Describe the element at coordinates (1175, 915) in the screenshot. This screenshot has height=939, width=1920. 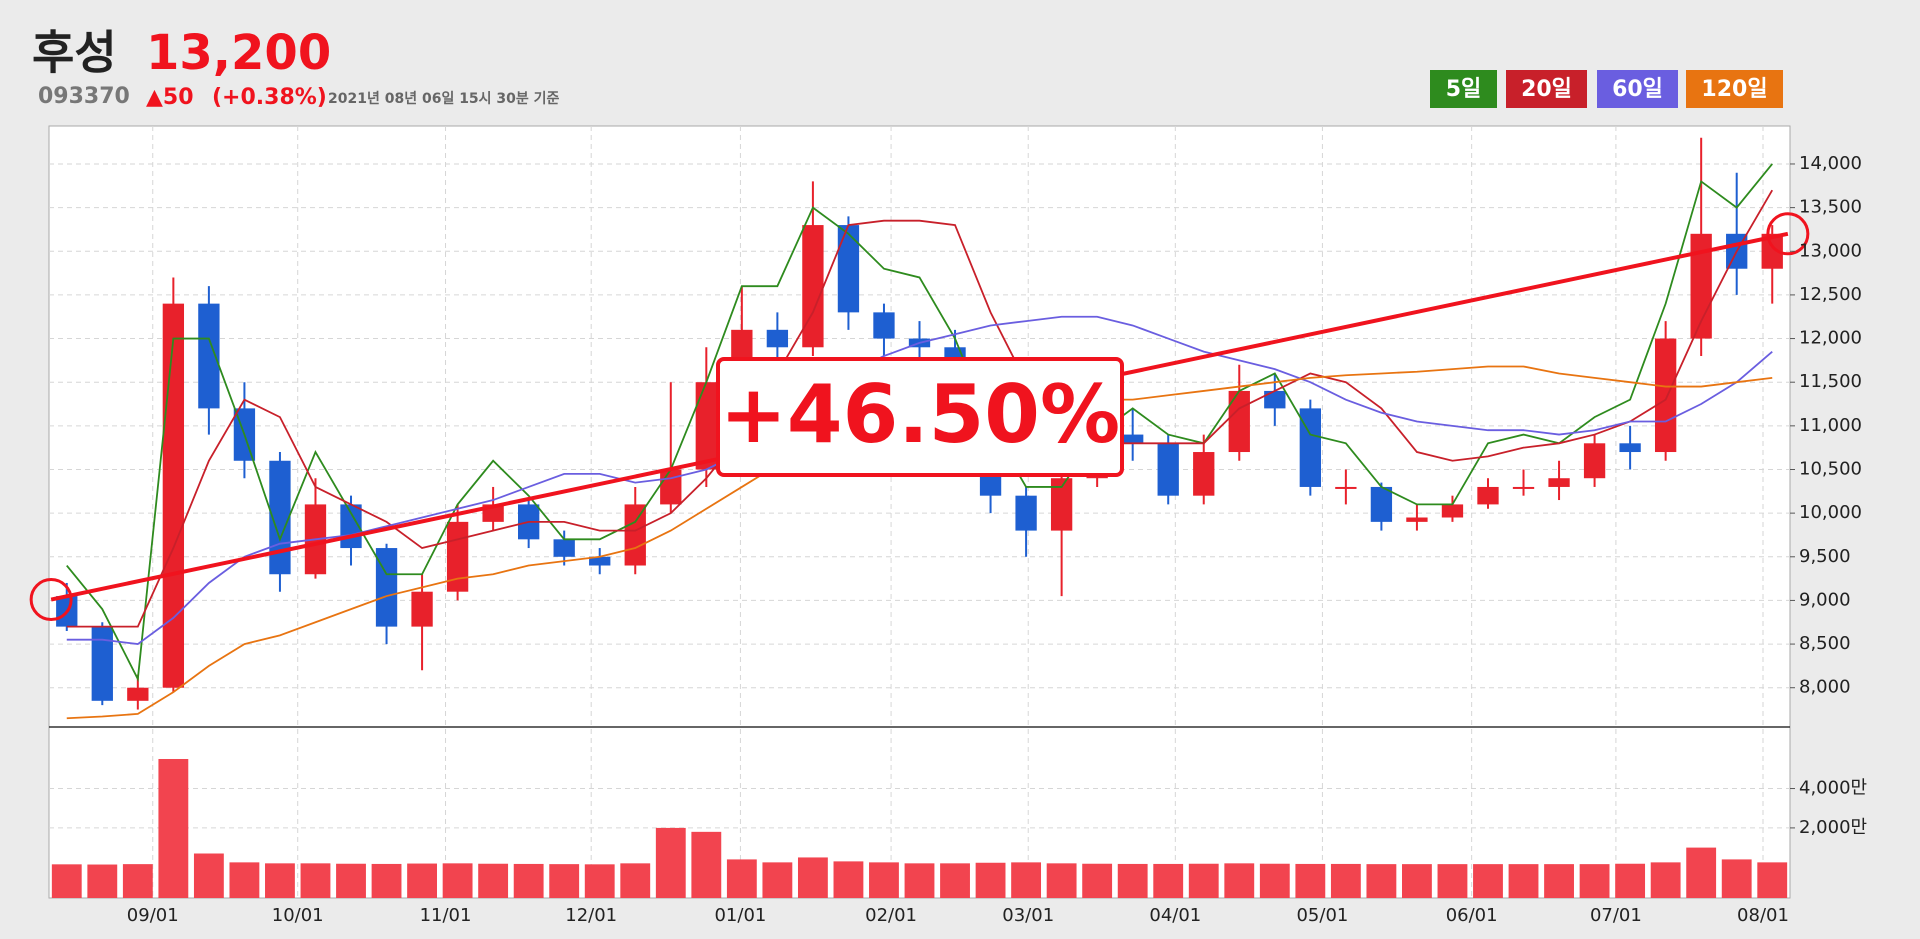
I see `x-tick-label: 04/01` at that location.